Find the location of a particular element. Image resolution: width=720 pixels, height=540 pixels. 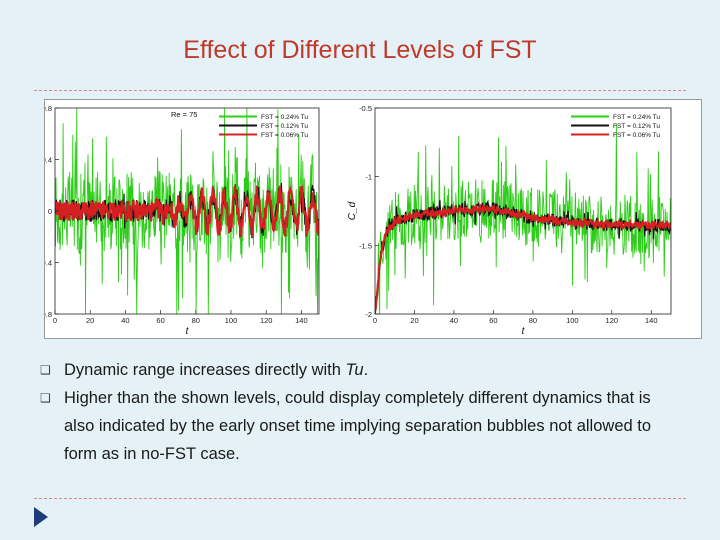

top-divider is located at coordinates (360, 90).